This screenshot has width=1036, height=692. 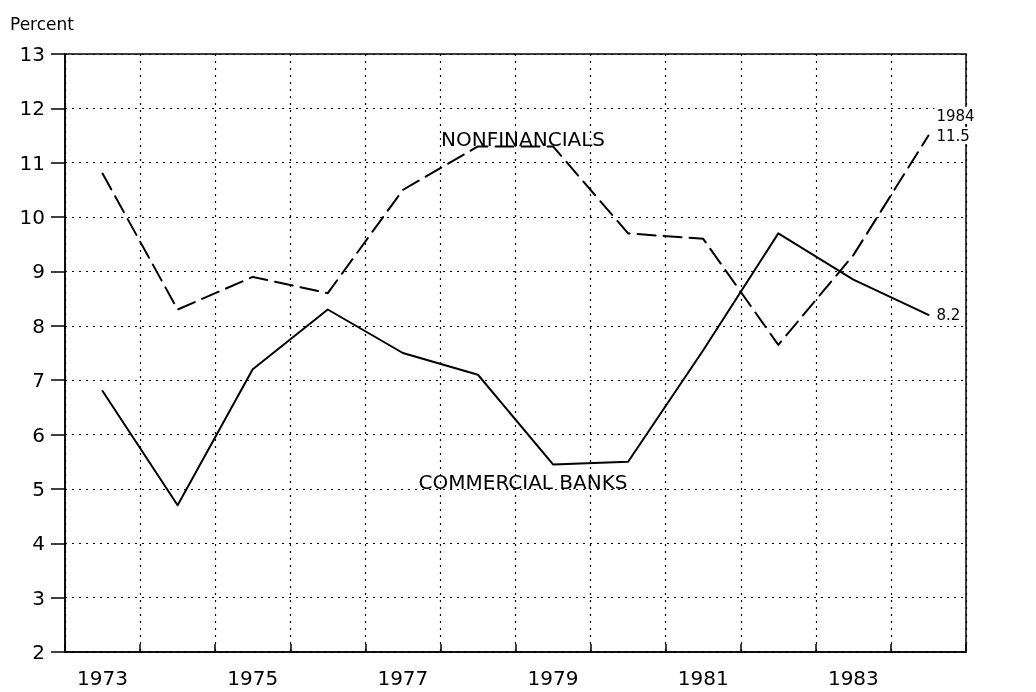 I want to click on y-tick-label: 12, so click(x=32, y=108).